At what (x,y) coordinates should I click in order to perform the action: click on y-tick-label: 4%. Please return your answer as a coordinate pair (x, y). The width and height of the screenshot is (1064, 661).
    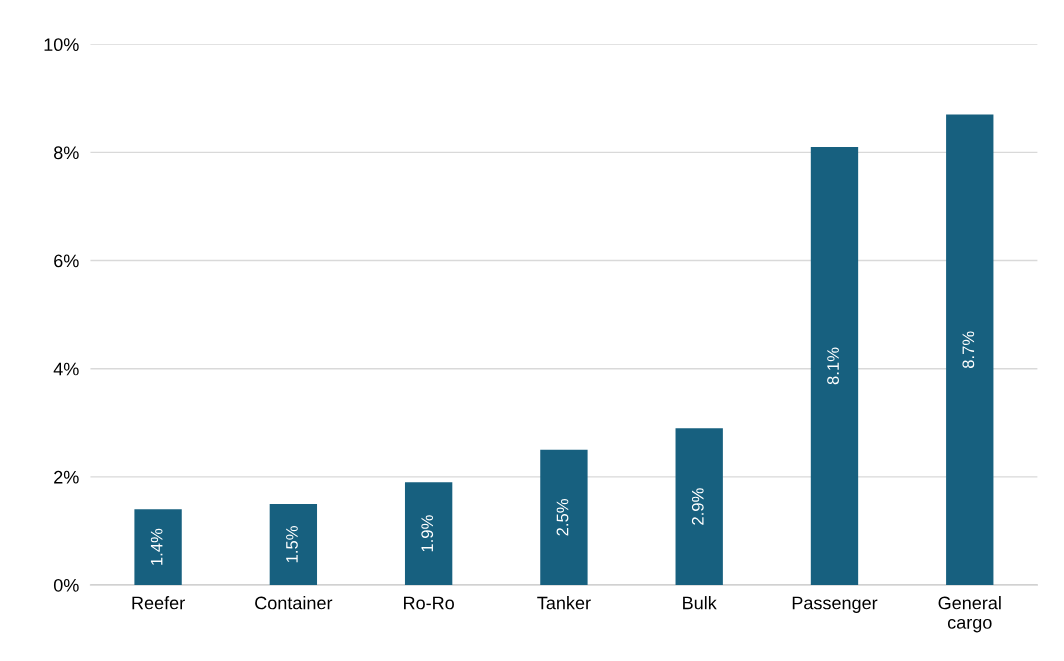
    Looking at the image, I should click on (66, 369).